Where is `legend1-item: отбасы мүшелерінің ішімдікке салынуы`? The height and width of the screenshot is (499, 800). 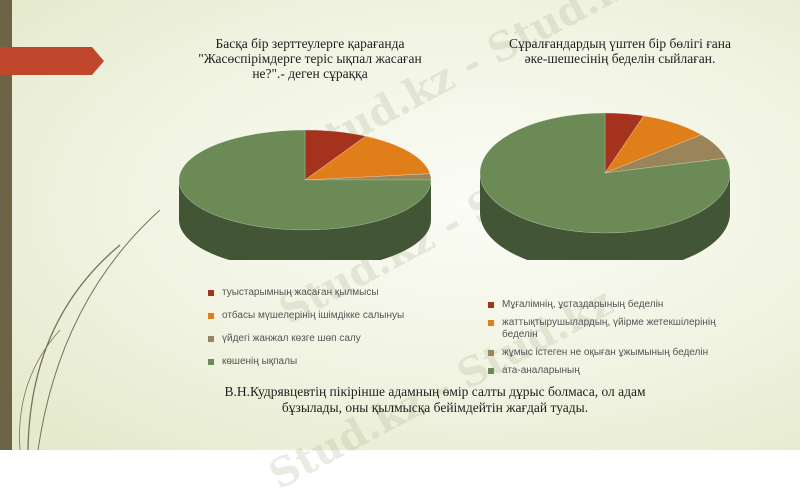
legend1-item: отбасы мүшелерінің ішімдікке салынуы is located at coordinates (323, 316).